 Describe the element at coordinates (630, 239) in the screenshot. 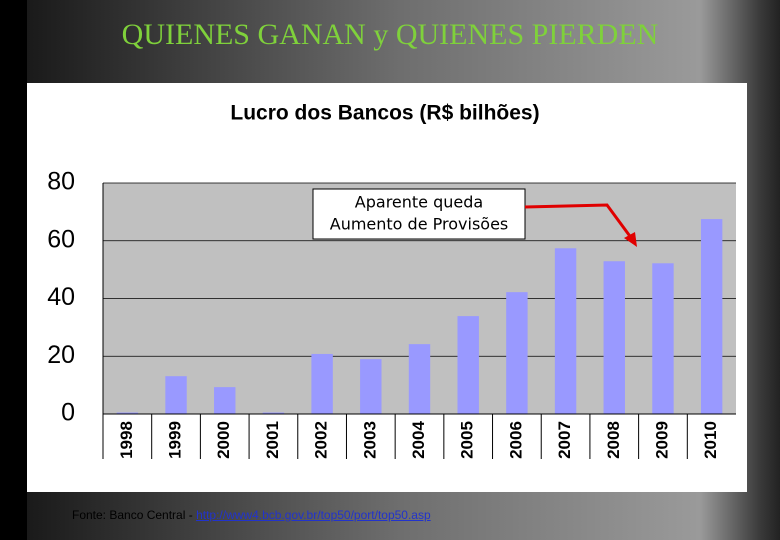

I see `arrow-head` at that location.